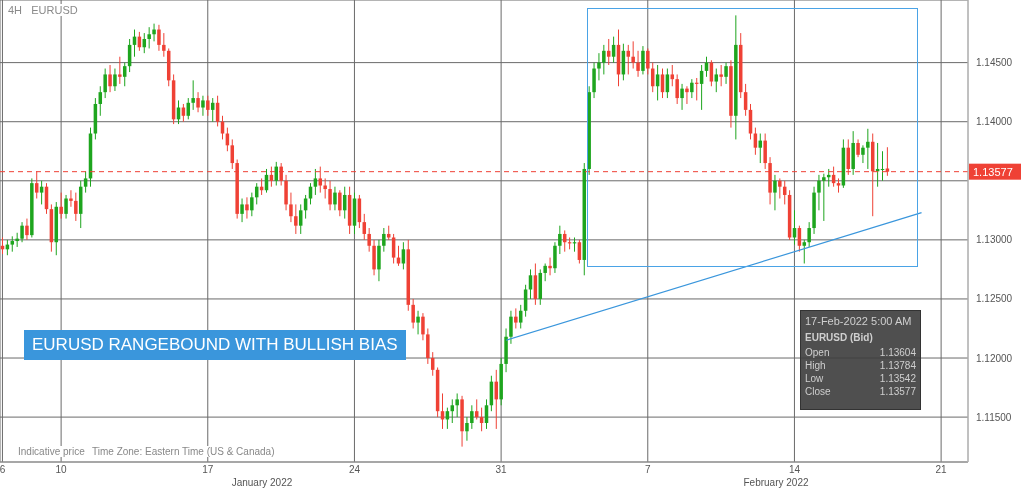 The image size is (1024, 490). What do you see at coordinates (43, 10) in the screenshot?
I see `chart-subtitle: 4H EURUSD` at bounding box center [43, 10].